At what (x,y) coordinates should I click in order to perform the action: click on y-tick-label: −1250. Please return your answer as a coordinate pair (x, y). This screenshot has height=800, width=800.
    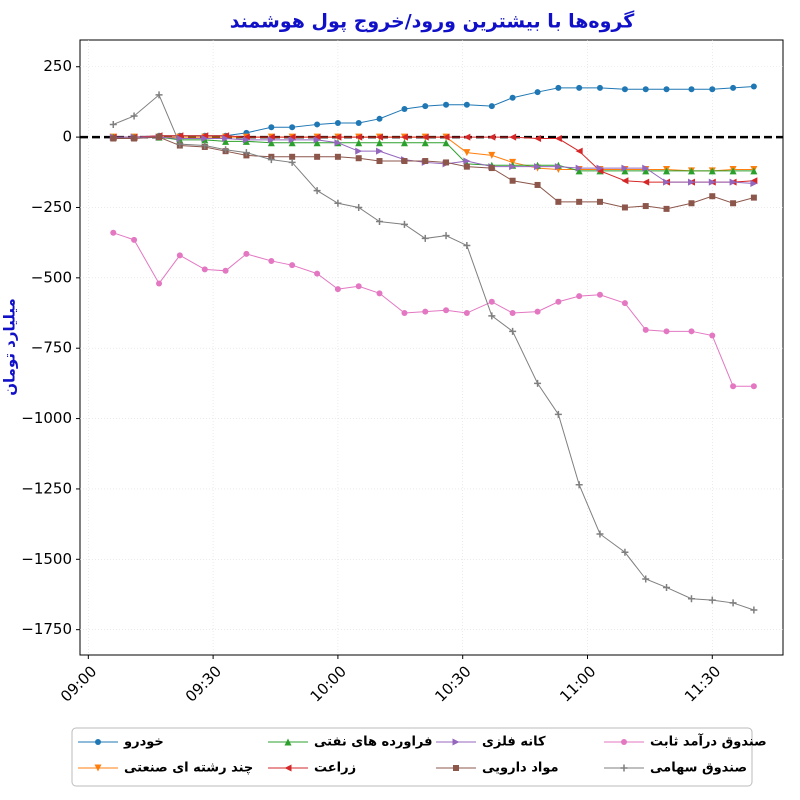
    Looking at the image, I should click on (46, 488).